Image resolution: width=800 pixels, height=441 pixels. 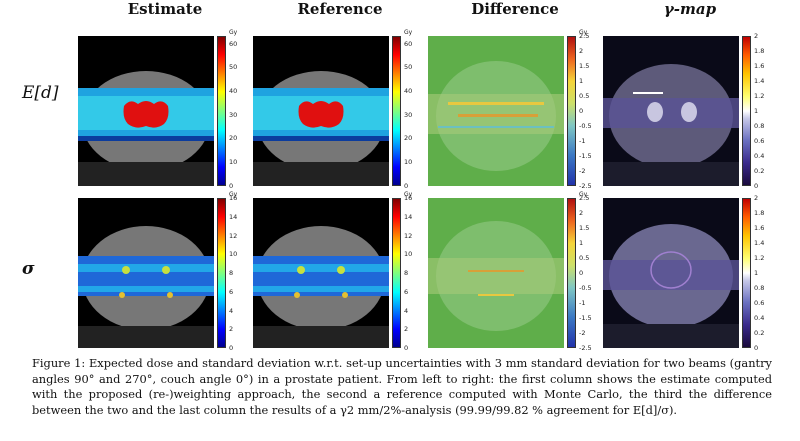 I want to click on row-label-sigma: σ, so click(x=28, y=269).